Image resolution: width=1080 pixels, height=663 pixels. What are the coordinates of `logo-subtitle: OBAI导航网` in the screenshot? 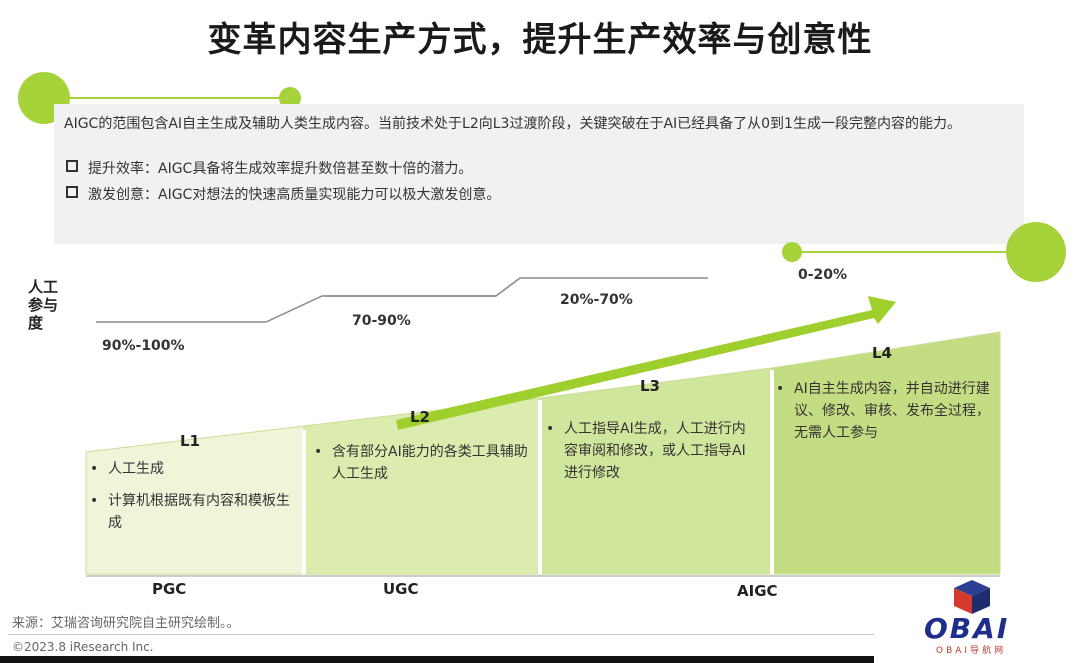 It's located at (971, 651).